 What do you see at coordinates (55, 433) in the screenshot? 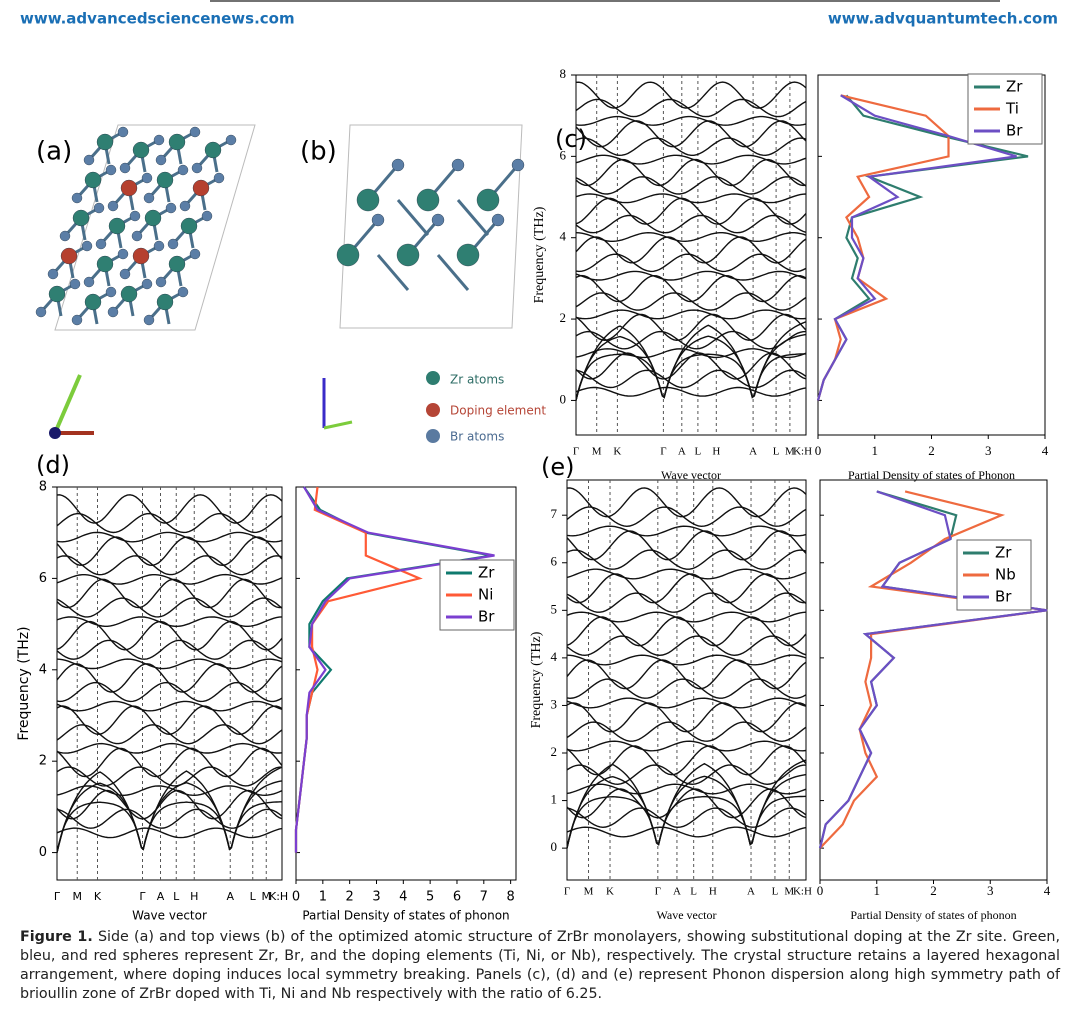
I see `axis-origin` at bounding box center [55, 433].